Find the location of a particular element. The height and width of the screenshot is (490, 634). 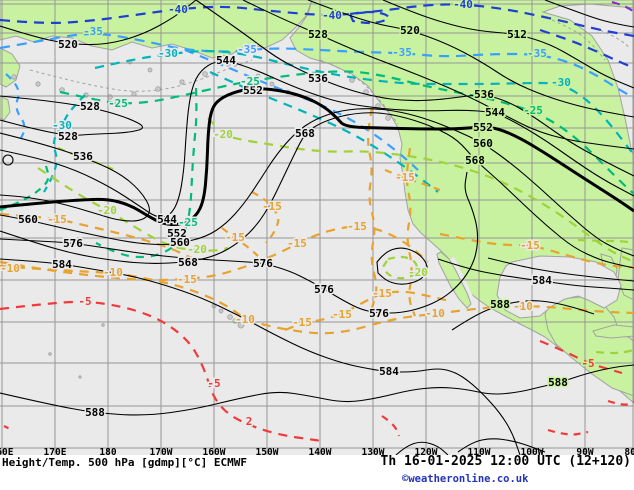

temp-contour-t-40-se is located at coordinates (586, 49).